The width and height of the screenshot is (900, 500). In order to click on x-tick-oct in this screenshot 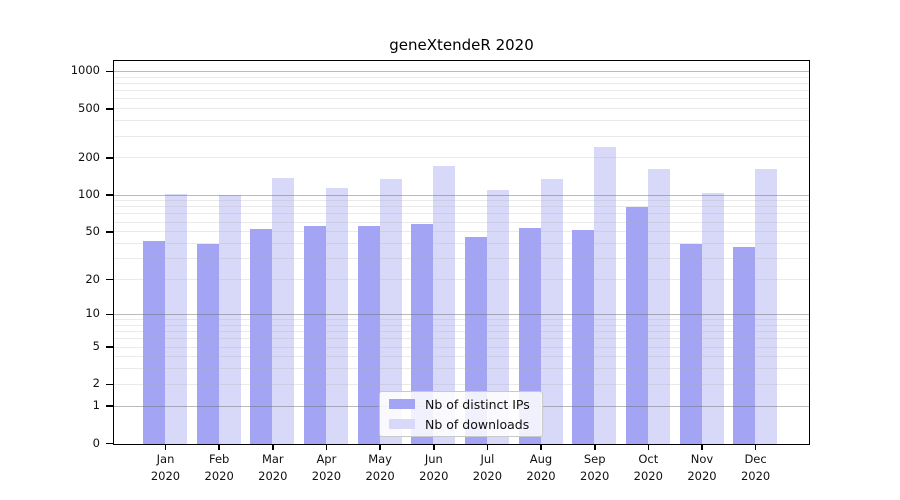, I will do `click(648, 447)`.